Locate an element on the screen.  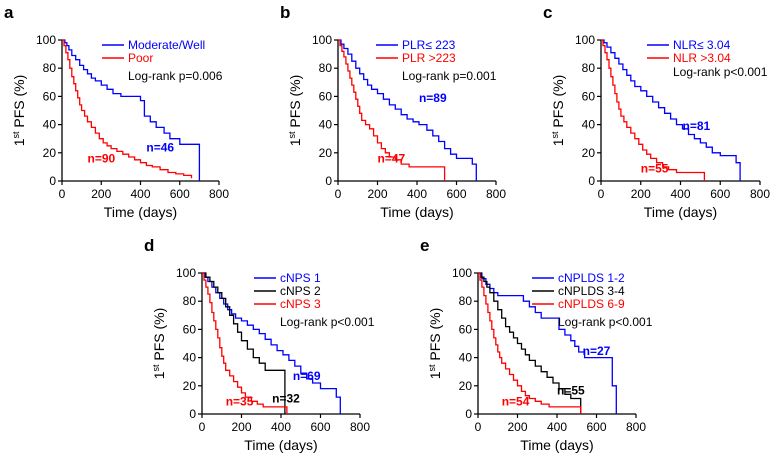
n-label: n=89 is located at coordinates (433, 98).